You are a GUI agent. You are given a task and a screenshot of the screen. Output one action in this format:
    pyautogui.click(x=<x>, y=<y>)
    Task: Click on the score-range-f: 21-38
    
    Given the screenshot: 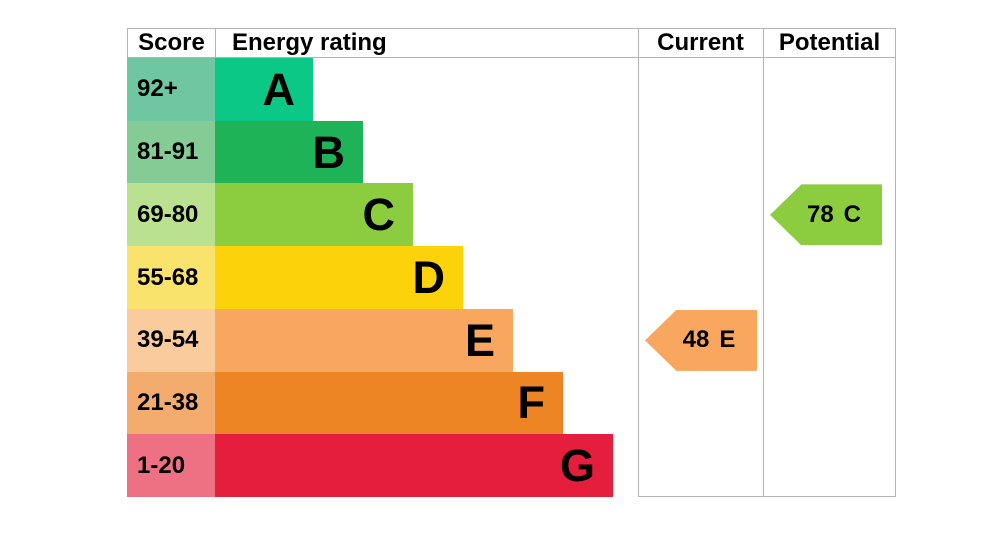 What is the action you would take?
    pyautogui.click(x=171, y=403)
    